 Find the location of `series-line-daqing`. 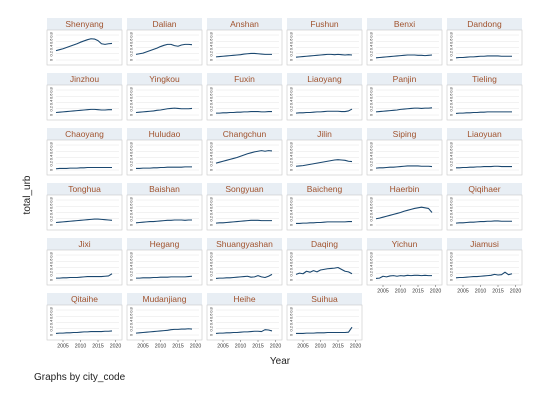

series-line-daqing is located at coordinates (324, 270).